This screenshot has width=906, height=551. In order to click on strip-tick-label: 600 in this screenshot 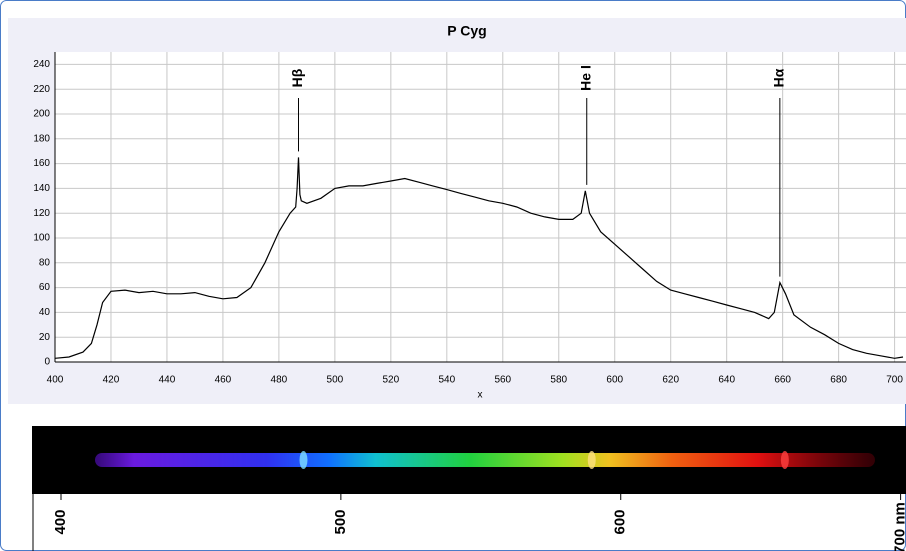, I will do `click(620, 521)`.